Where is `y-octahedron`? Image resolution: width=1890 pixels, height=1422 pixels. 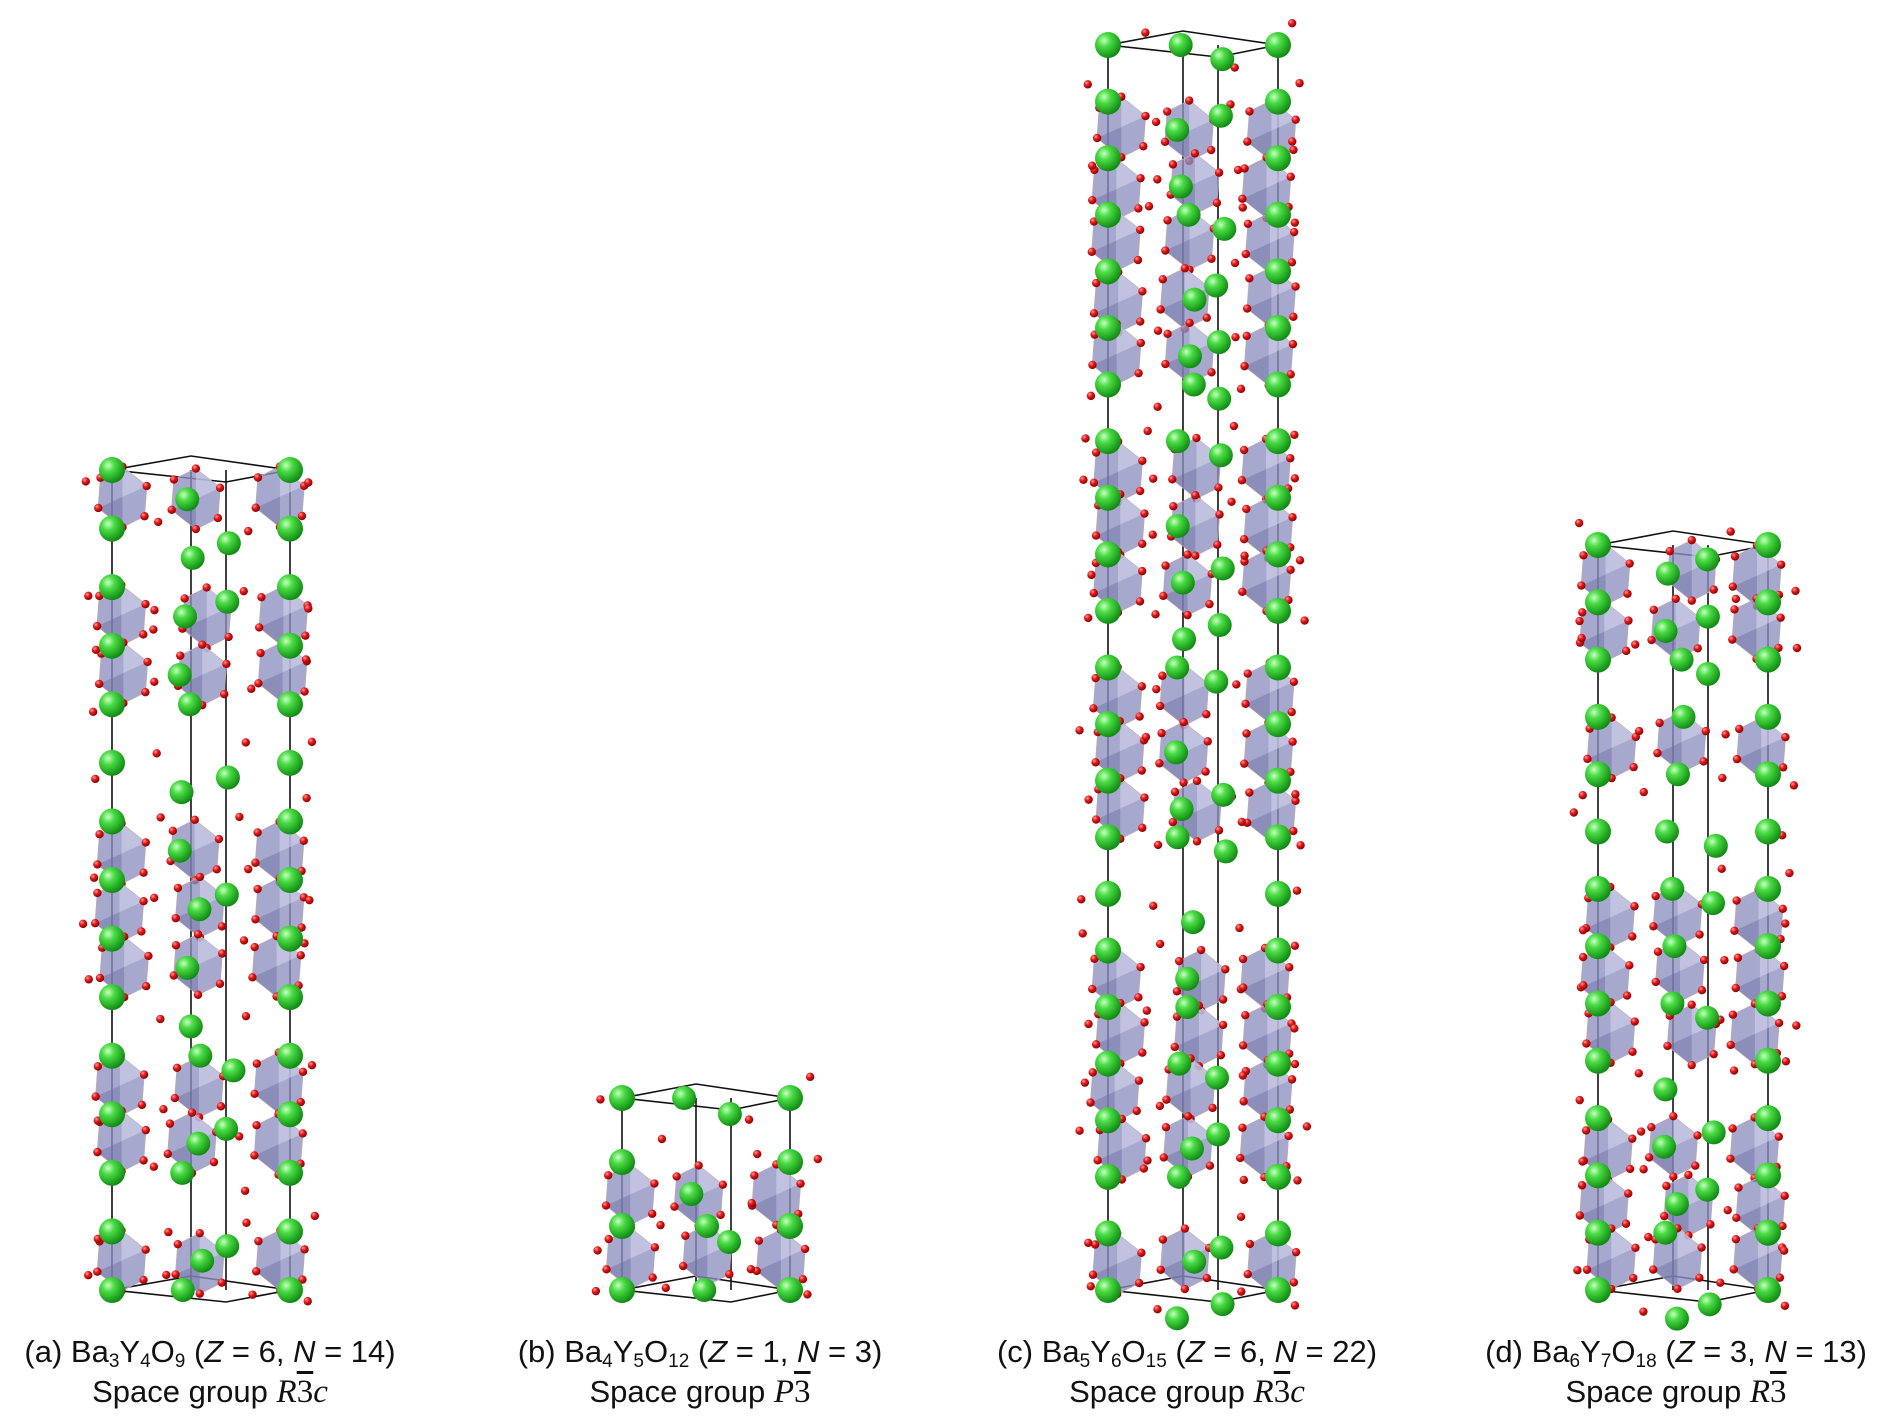 y-octahedron is located at coordinates (121, 1261).